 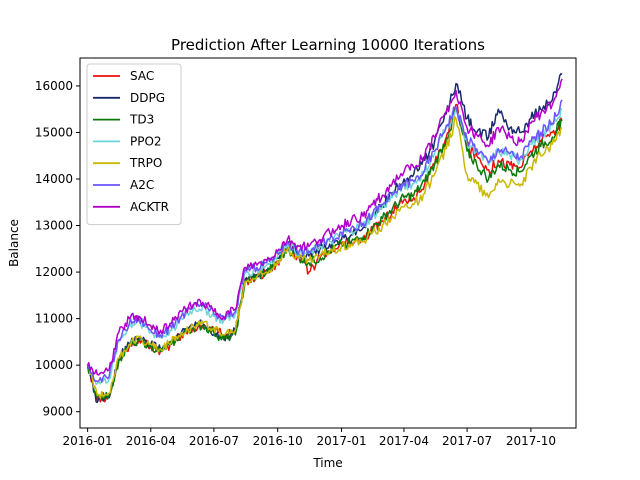 What do you see at coordinates (146, 141) in the screenshot?
I see `legend-label: PPO2` at bounding box center [146, 141].